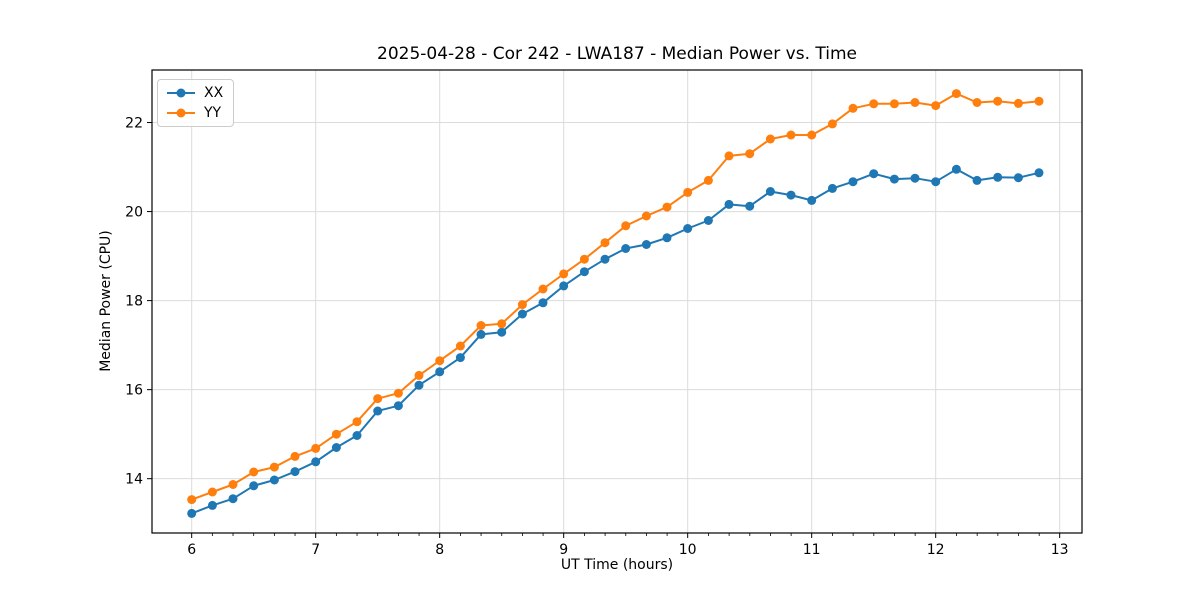  I want to click on x-tick-label: 7, so click(315, 550).